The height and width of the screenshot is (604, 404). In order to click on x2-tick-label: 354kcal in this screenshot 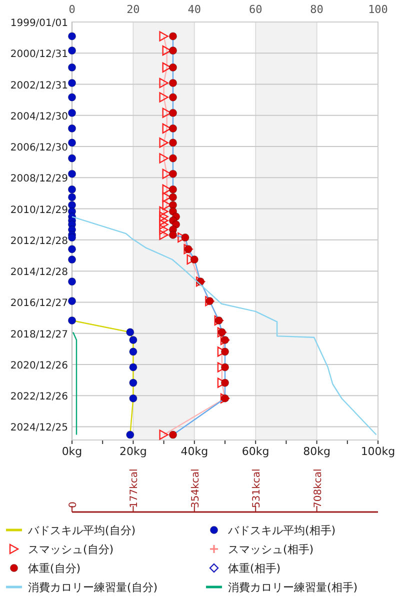, I will do `click(196, 488)`.